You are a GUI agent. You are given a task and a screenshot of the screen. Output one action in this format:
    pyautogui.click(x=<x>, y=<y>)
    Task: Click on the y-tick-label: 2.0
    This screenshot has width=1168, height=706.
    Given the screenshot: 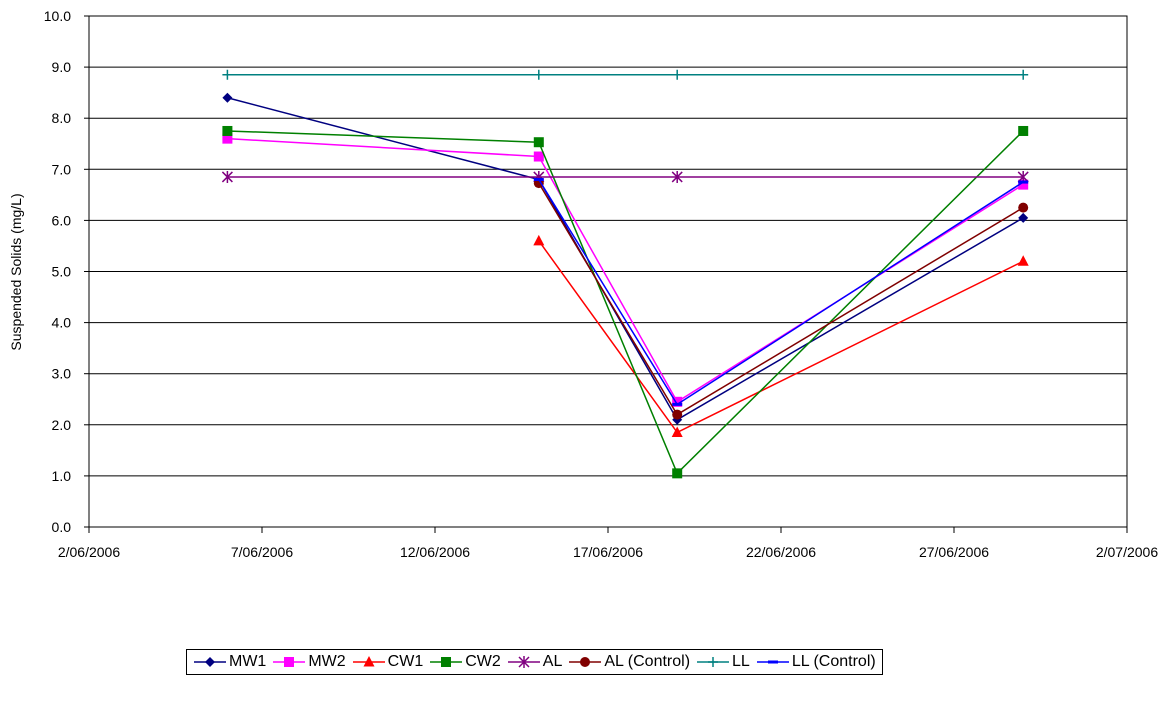 What is the action you would take?
    pyautogui.click(x=62, y=425)
    